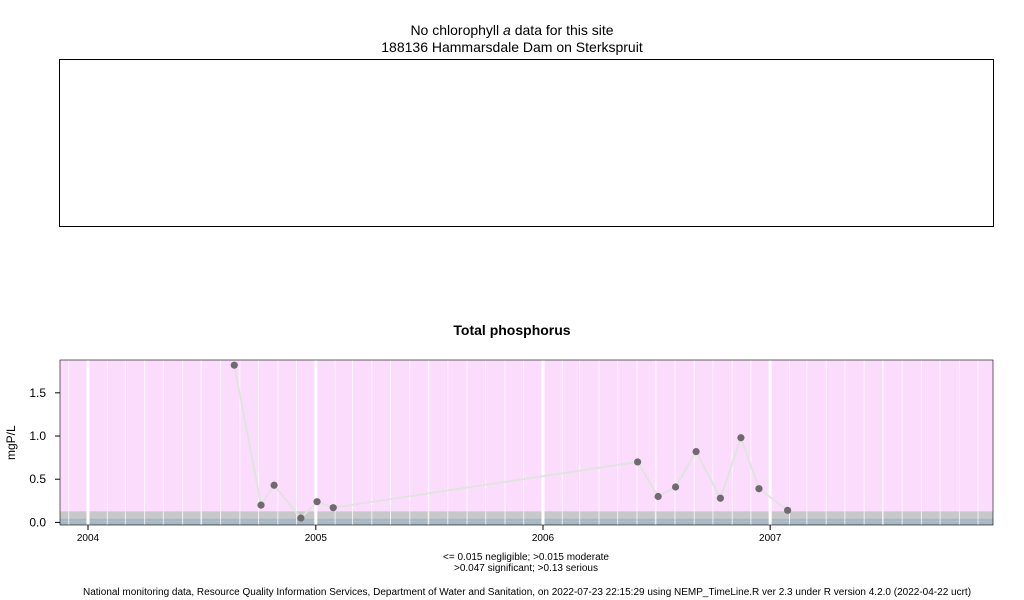 The height and width of the screenshot is (600, 1024). I want to click on legend-line-1: <= 0.015 negligible; >0.015 moderate, so click(526, 557).